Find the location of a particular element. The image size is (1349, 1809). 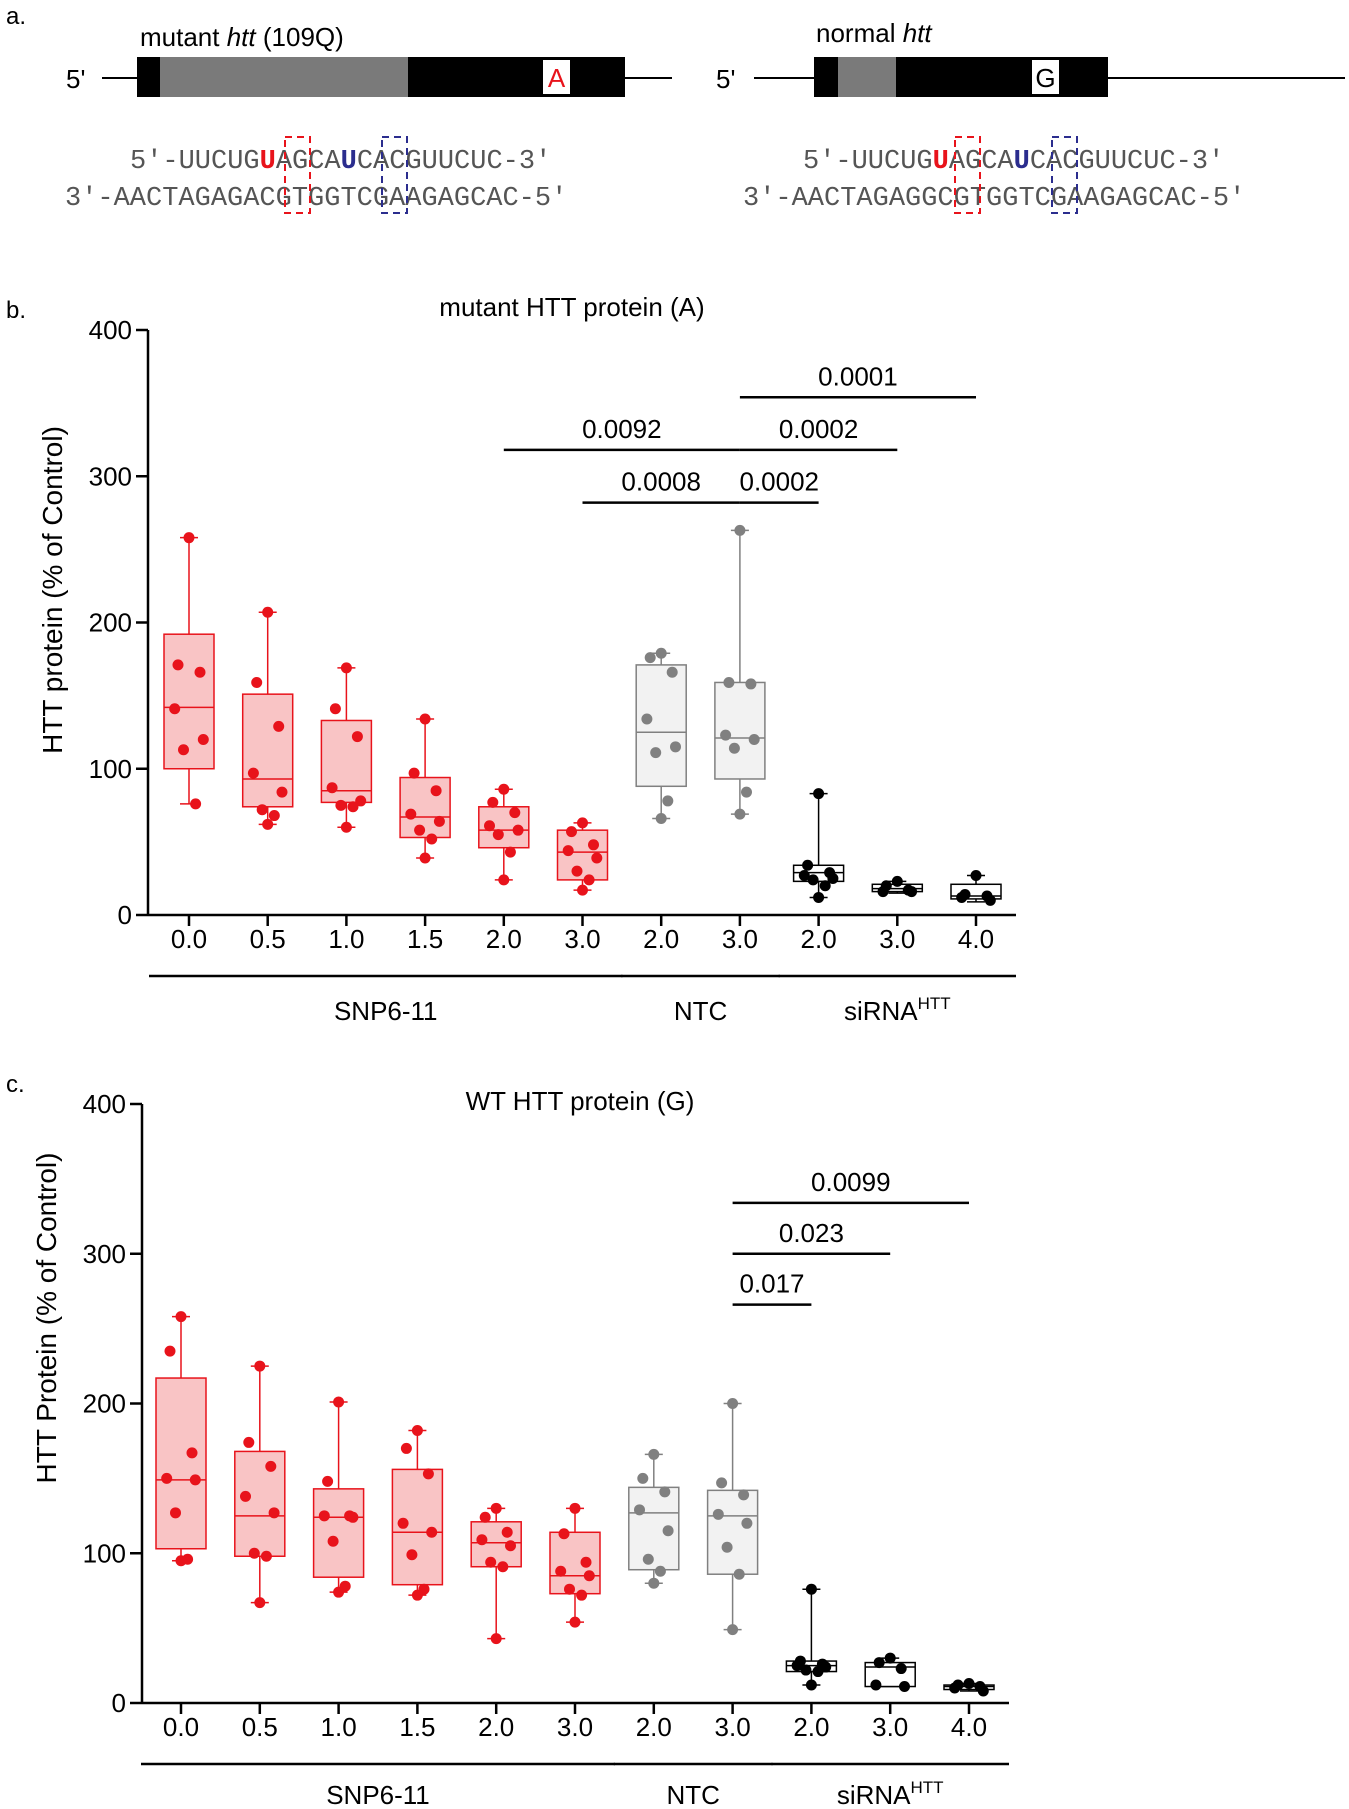

mutant-cag-repeat-region is located at coordinates (284, 77).